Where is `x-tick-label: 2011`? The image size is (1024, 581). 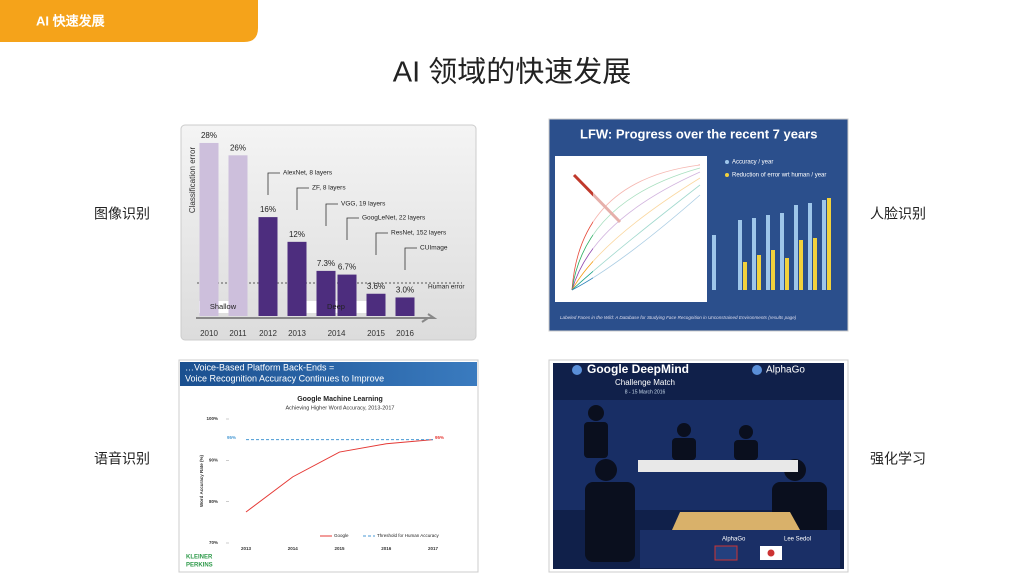
x-tick-label: 2011 is located at coordinates (238, 333).